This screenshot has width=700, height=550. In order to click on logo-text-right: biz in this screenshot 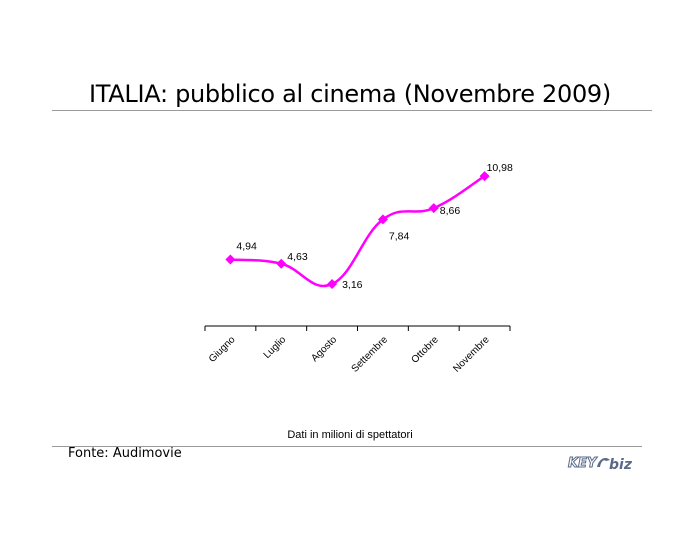, I will do `click(621, 465)`.